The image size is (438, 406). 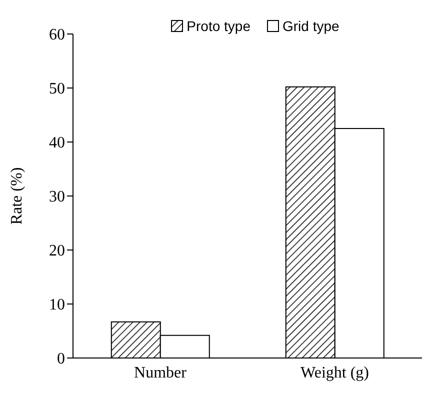 What do you see at coordinates (17, 196) in the screenshot?
I see `y-axis-title: Rate (%)` at bounding box center [17, 196].